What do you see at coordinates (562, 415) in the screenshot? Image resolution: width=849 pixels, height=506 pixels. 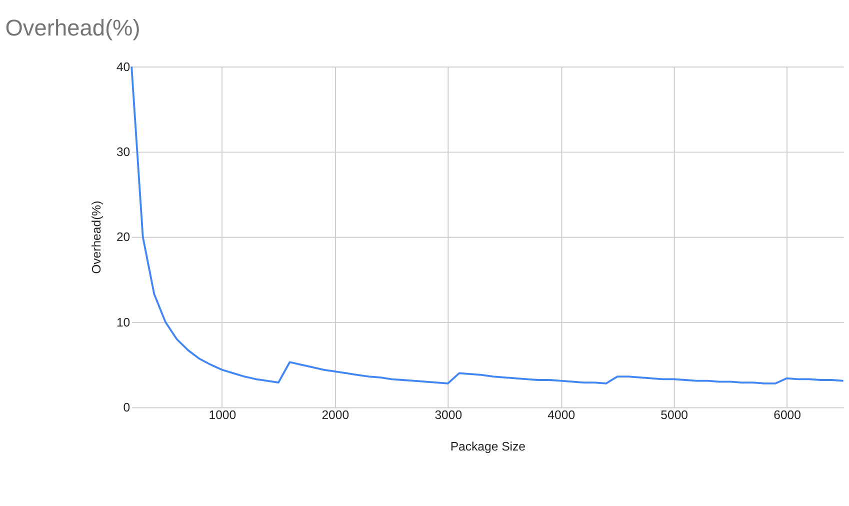 I see `x-tick-label: 4000` at bounding box center [562, 415].